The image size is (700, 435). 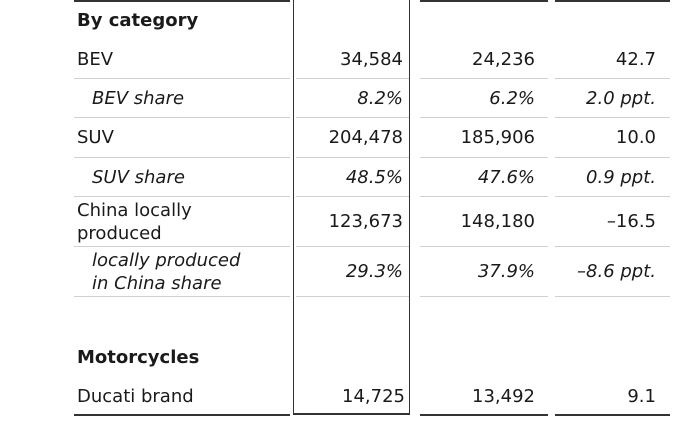 What do you see at coordinates (612, 222) in the screenshot?
I see `value-col3: –16.5` at bounding box center [612, 222].